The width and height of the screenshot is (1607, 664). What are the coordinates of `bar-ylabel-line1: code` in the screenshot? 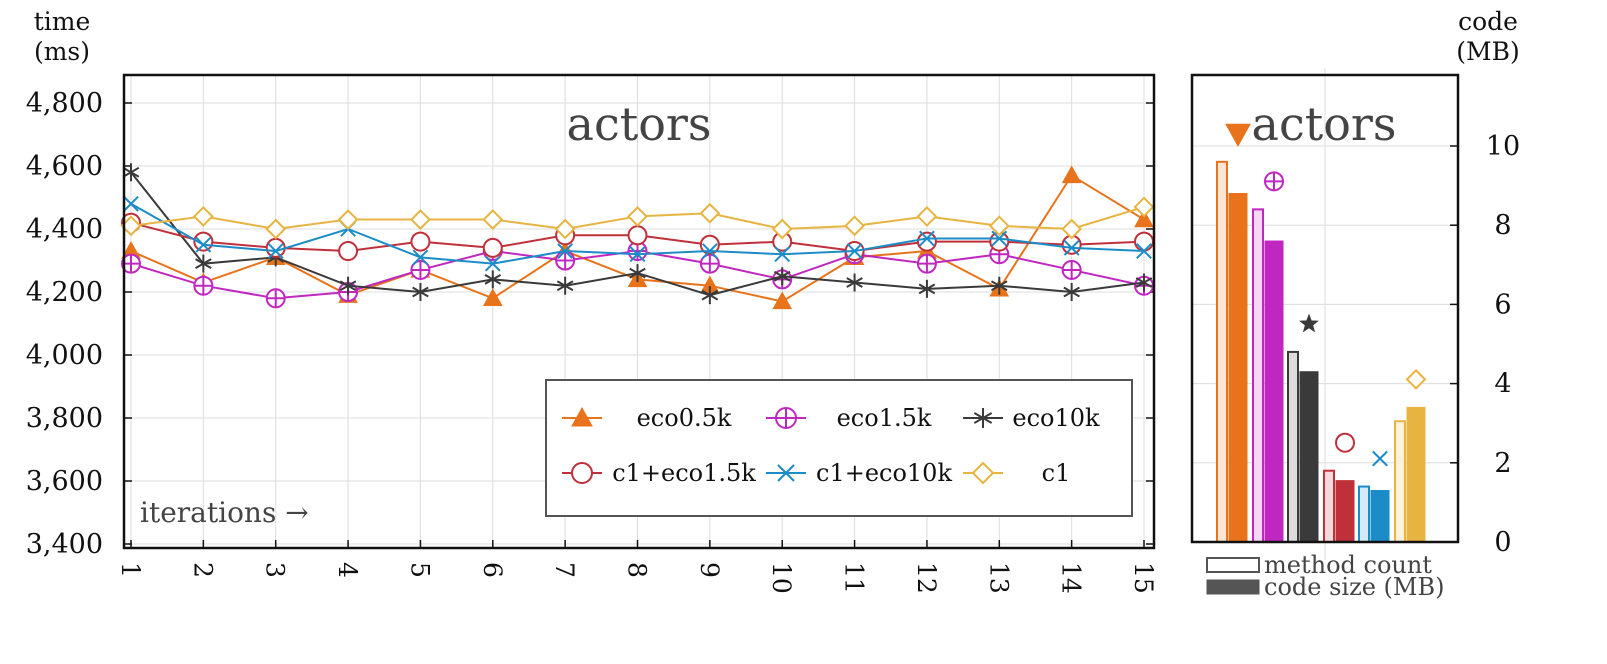 It's located at (1488, 21).